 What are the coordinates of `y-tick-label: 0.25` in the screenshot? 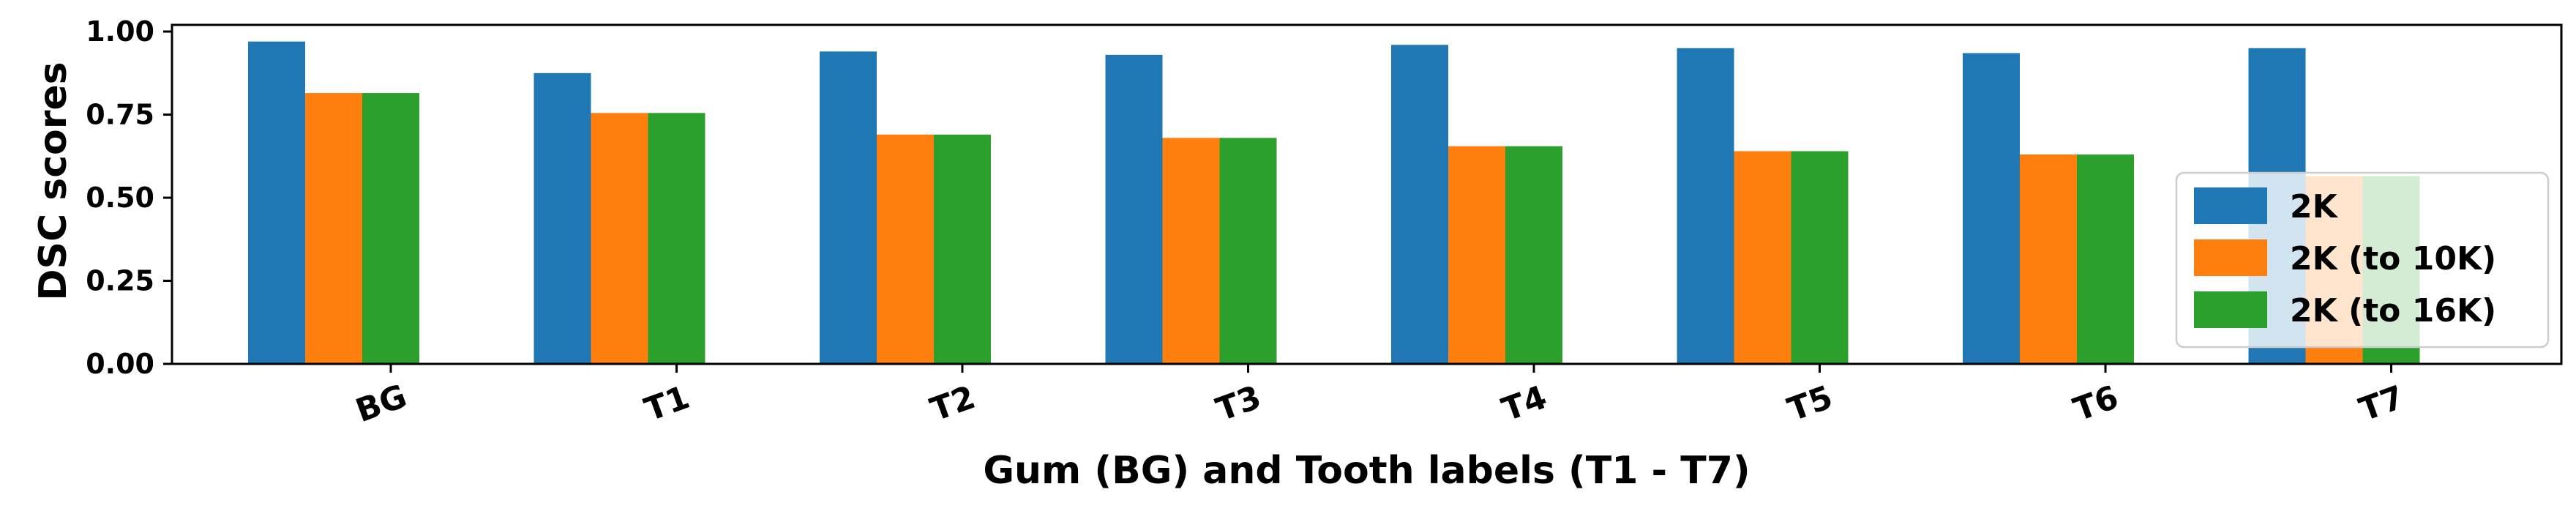 It's located at (120, 281).